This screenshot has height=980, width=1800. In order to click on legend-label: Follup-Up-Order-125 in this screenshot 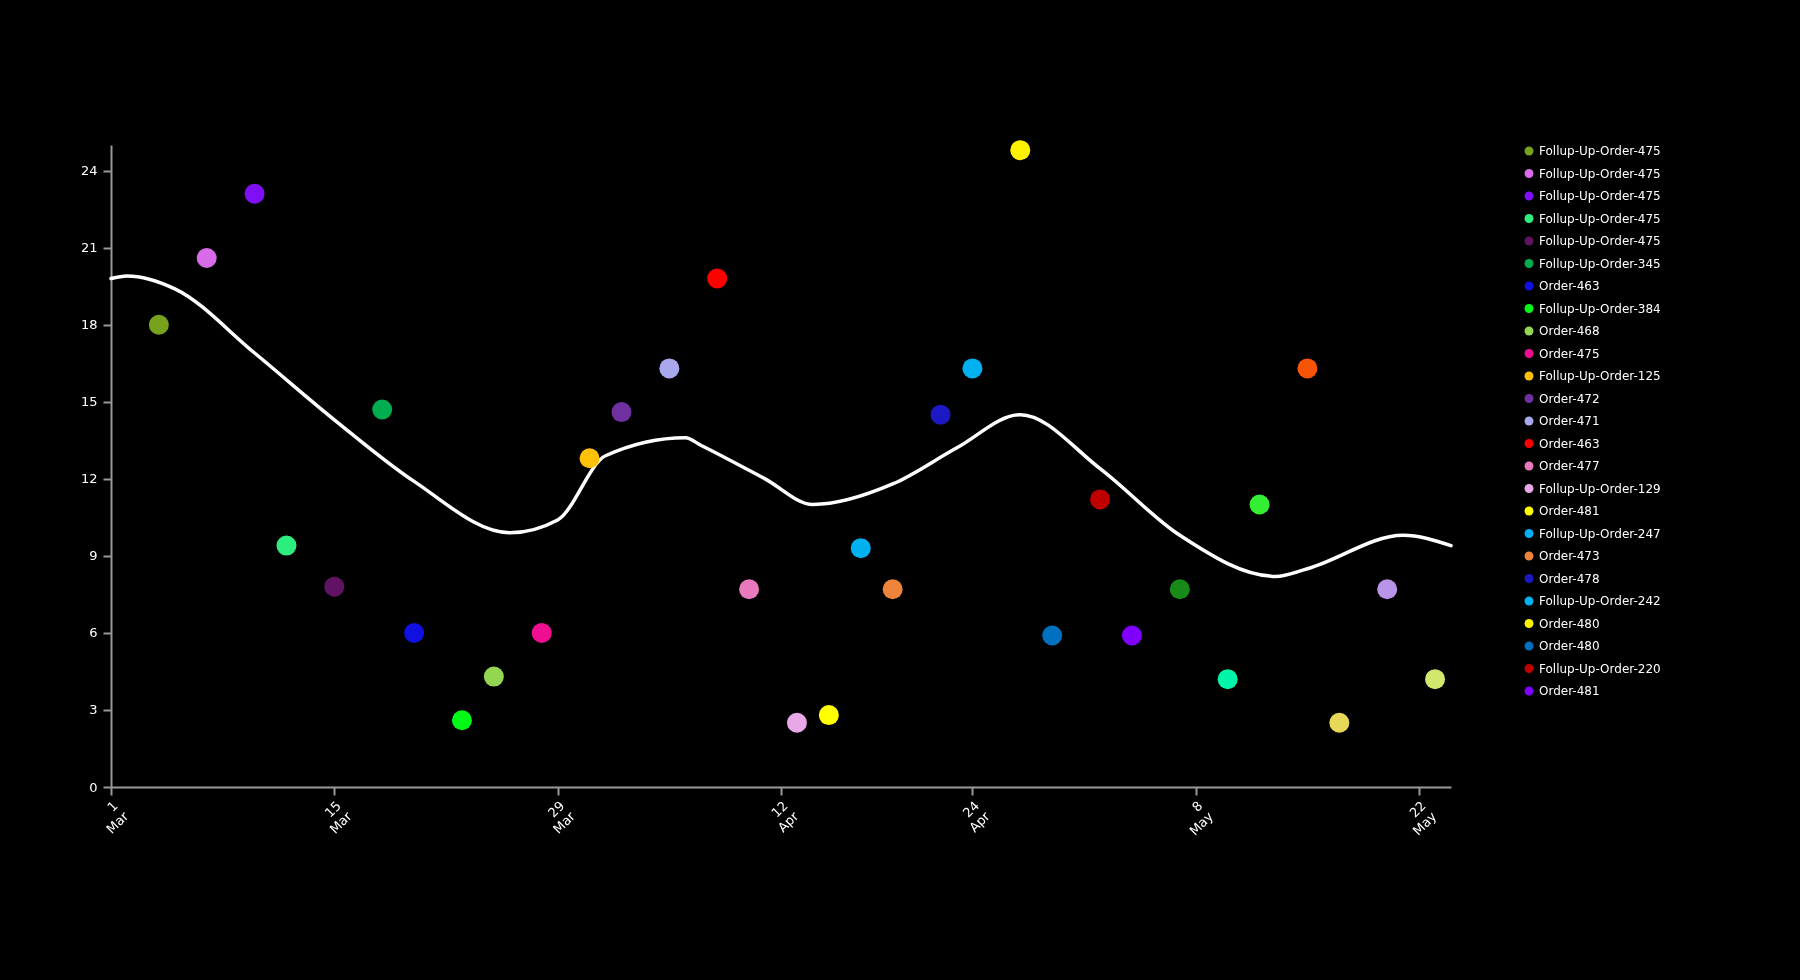, I will do `click(1600, 376)`.